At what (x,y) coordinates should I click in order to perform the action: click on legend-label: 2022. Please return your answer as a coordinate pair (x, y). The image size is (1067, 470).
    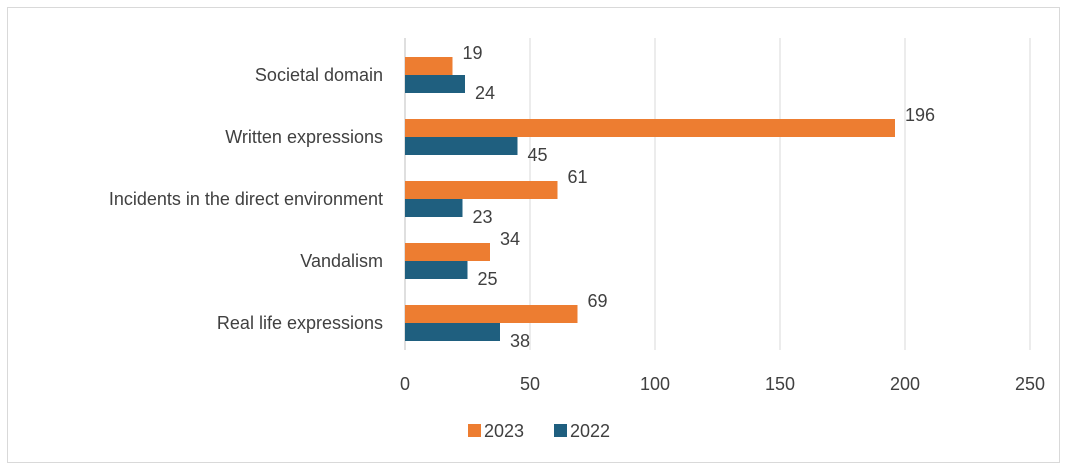
    Looking at the image, I should click on (590, 431).